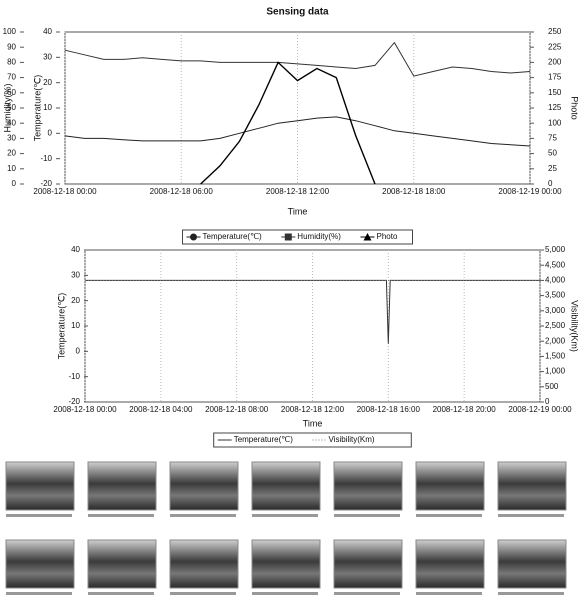  I want to click on y-tick-label: 125, so click(555, 107).